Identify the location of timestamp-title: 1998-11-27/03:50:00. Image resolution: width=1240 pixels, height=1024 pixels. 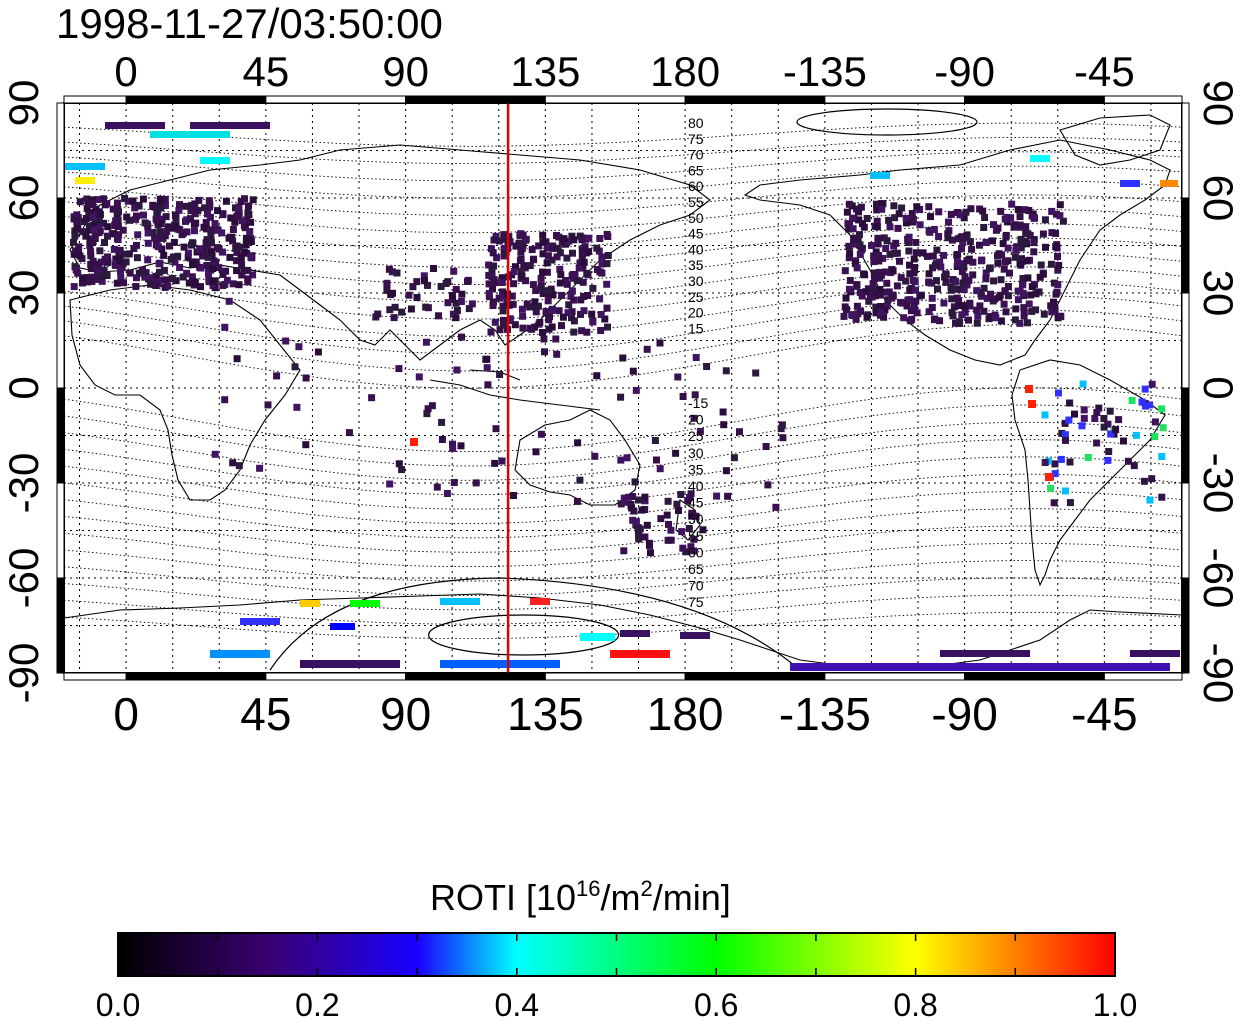
(249, 23).